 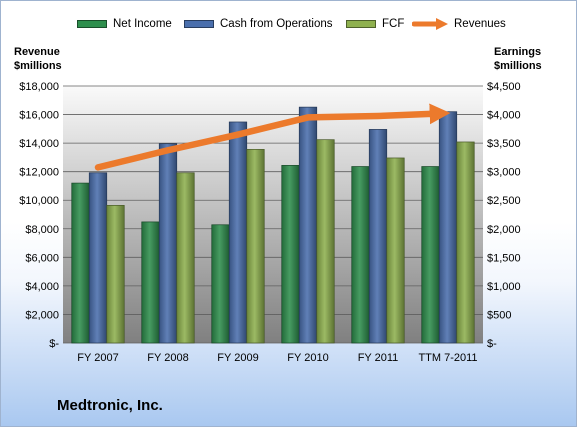 What do you see at coordinates (39, 116) in the screenshot?
I see `left-tick-label: $16,000` at bounding box center [39, 116].